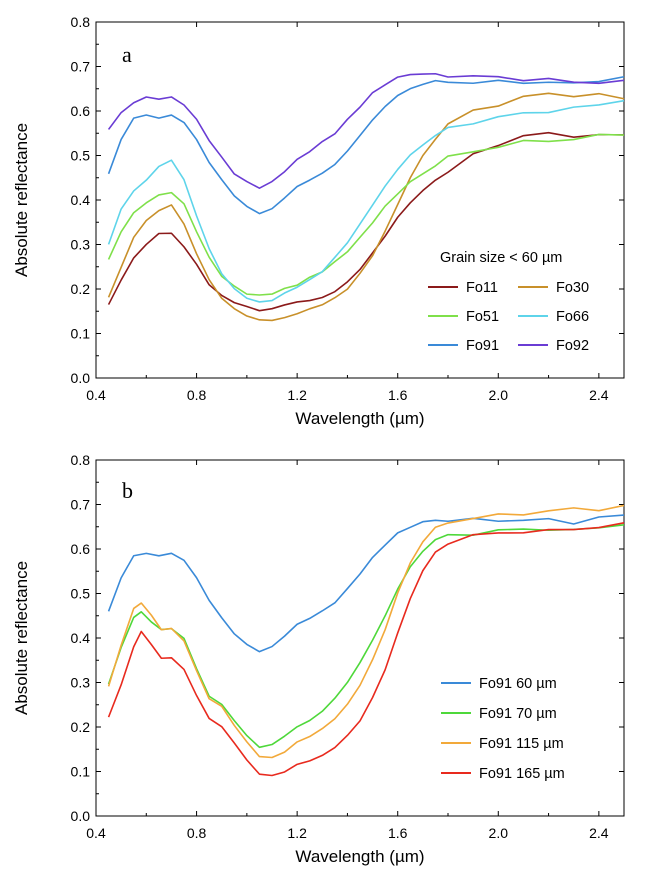  What do you see at coordinates (366, 583) in the screenshot?
I see `series-line-Fo91-60-m` at bounding box center [366, 583].